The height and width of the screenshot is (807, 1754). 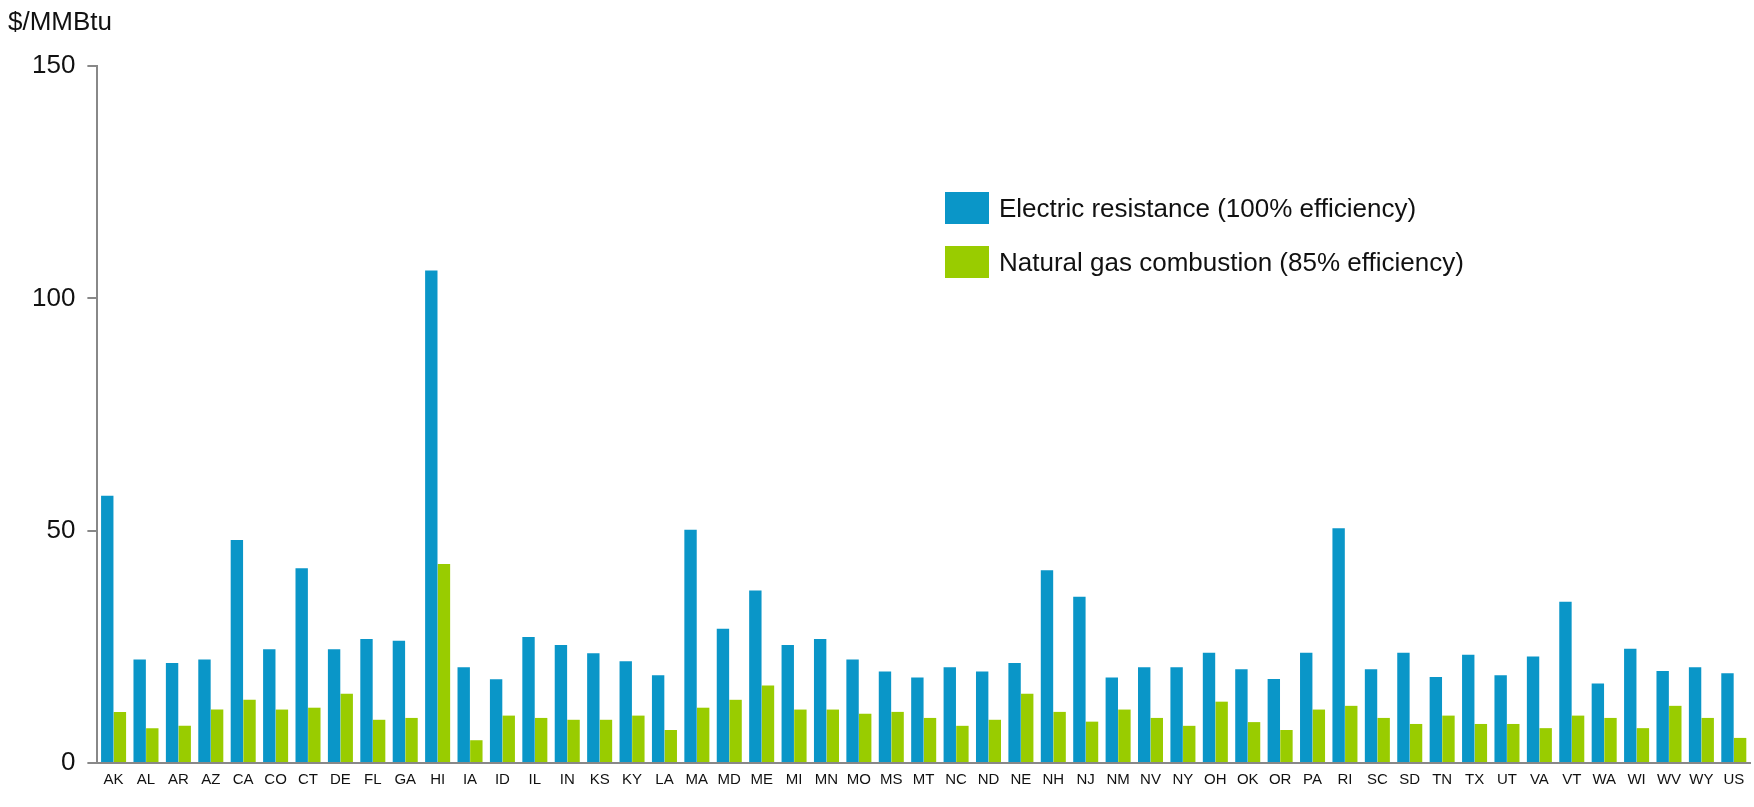 What do you see at coordinates (1669, 779) in the screenshot?
I see `x-tick-label: WV` at bounding box center [1669, 779].